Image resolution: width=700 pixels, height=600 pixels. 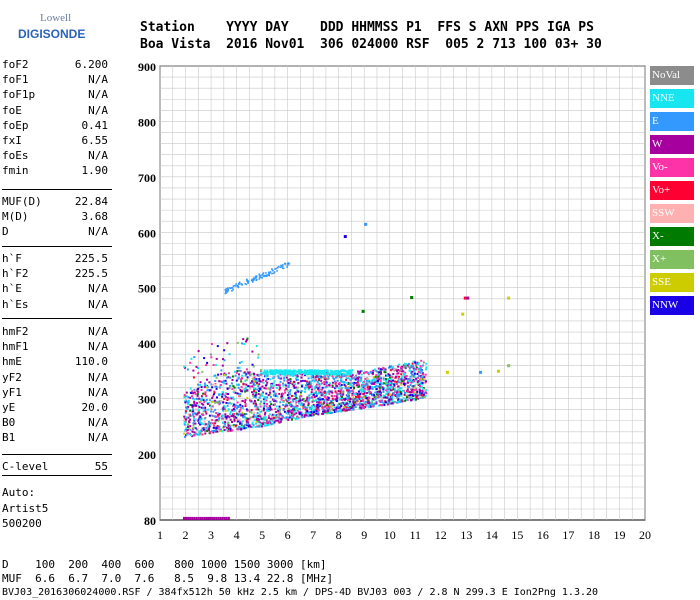 I want to click on low-echo-point, so click(x=216, y=518).